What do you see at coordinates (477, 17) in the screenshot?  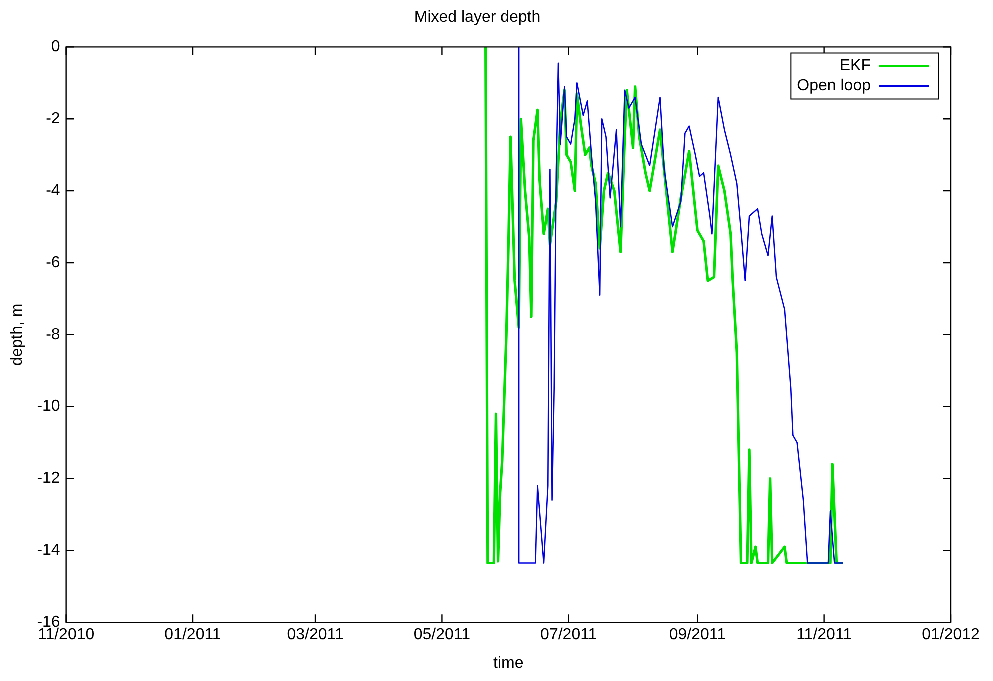 I see `chart-title: Mixed layer depth` at bounding box center [477, 17].